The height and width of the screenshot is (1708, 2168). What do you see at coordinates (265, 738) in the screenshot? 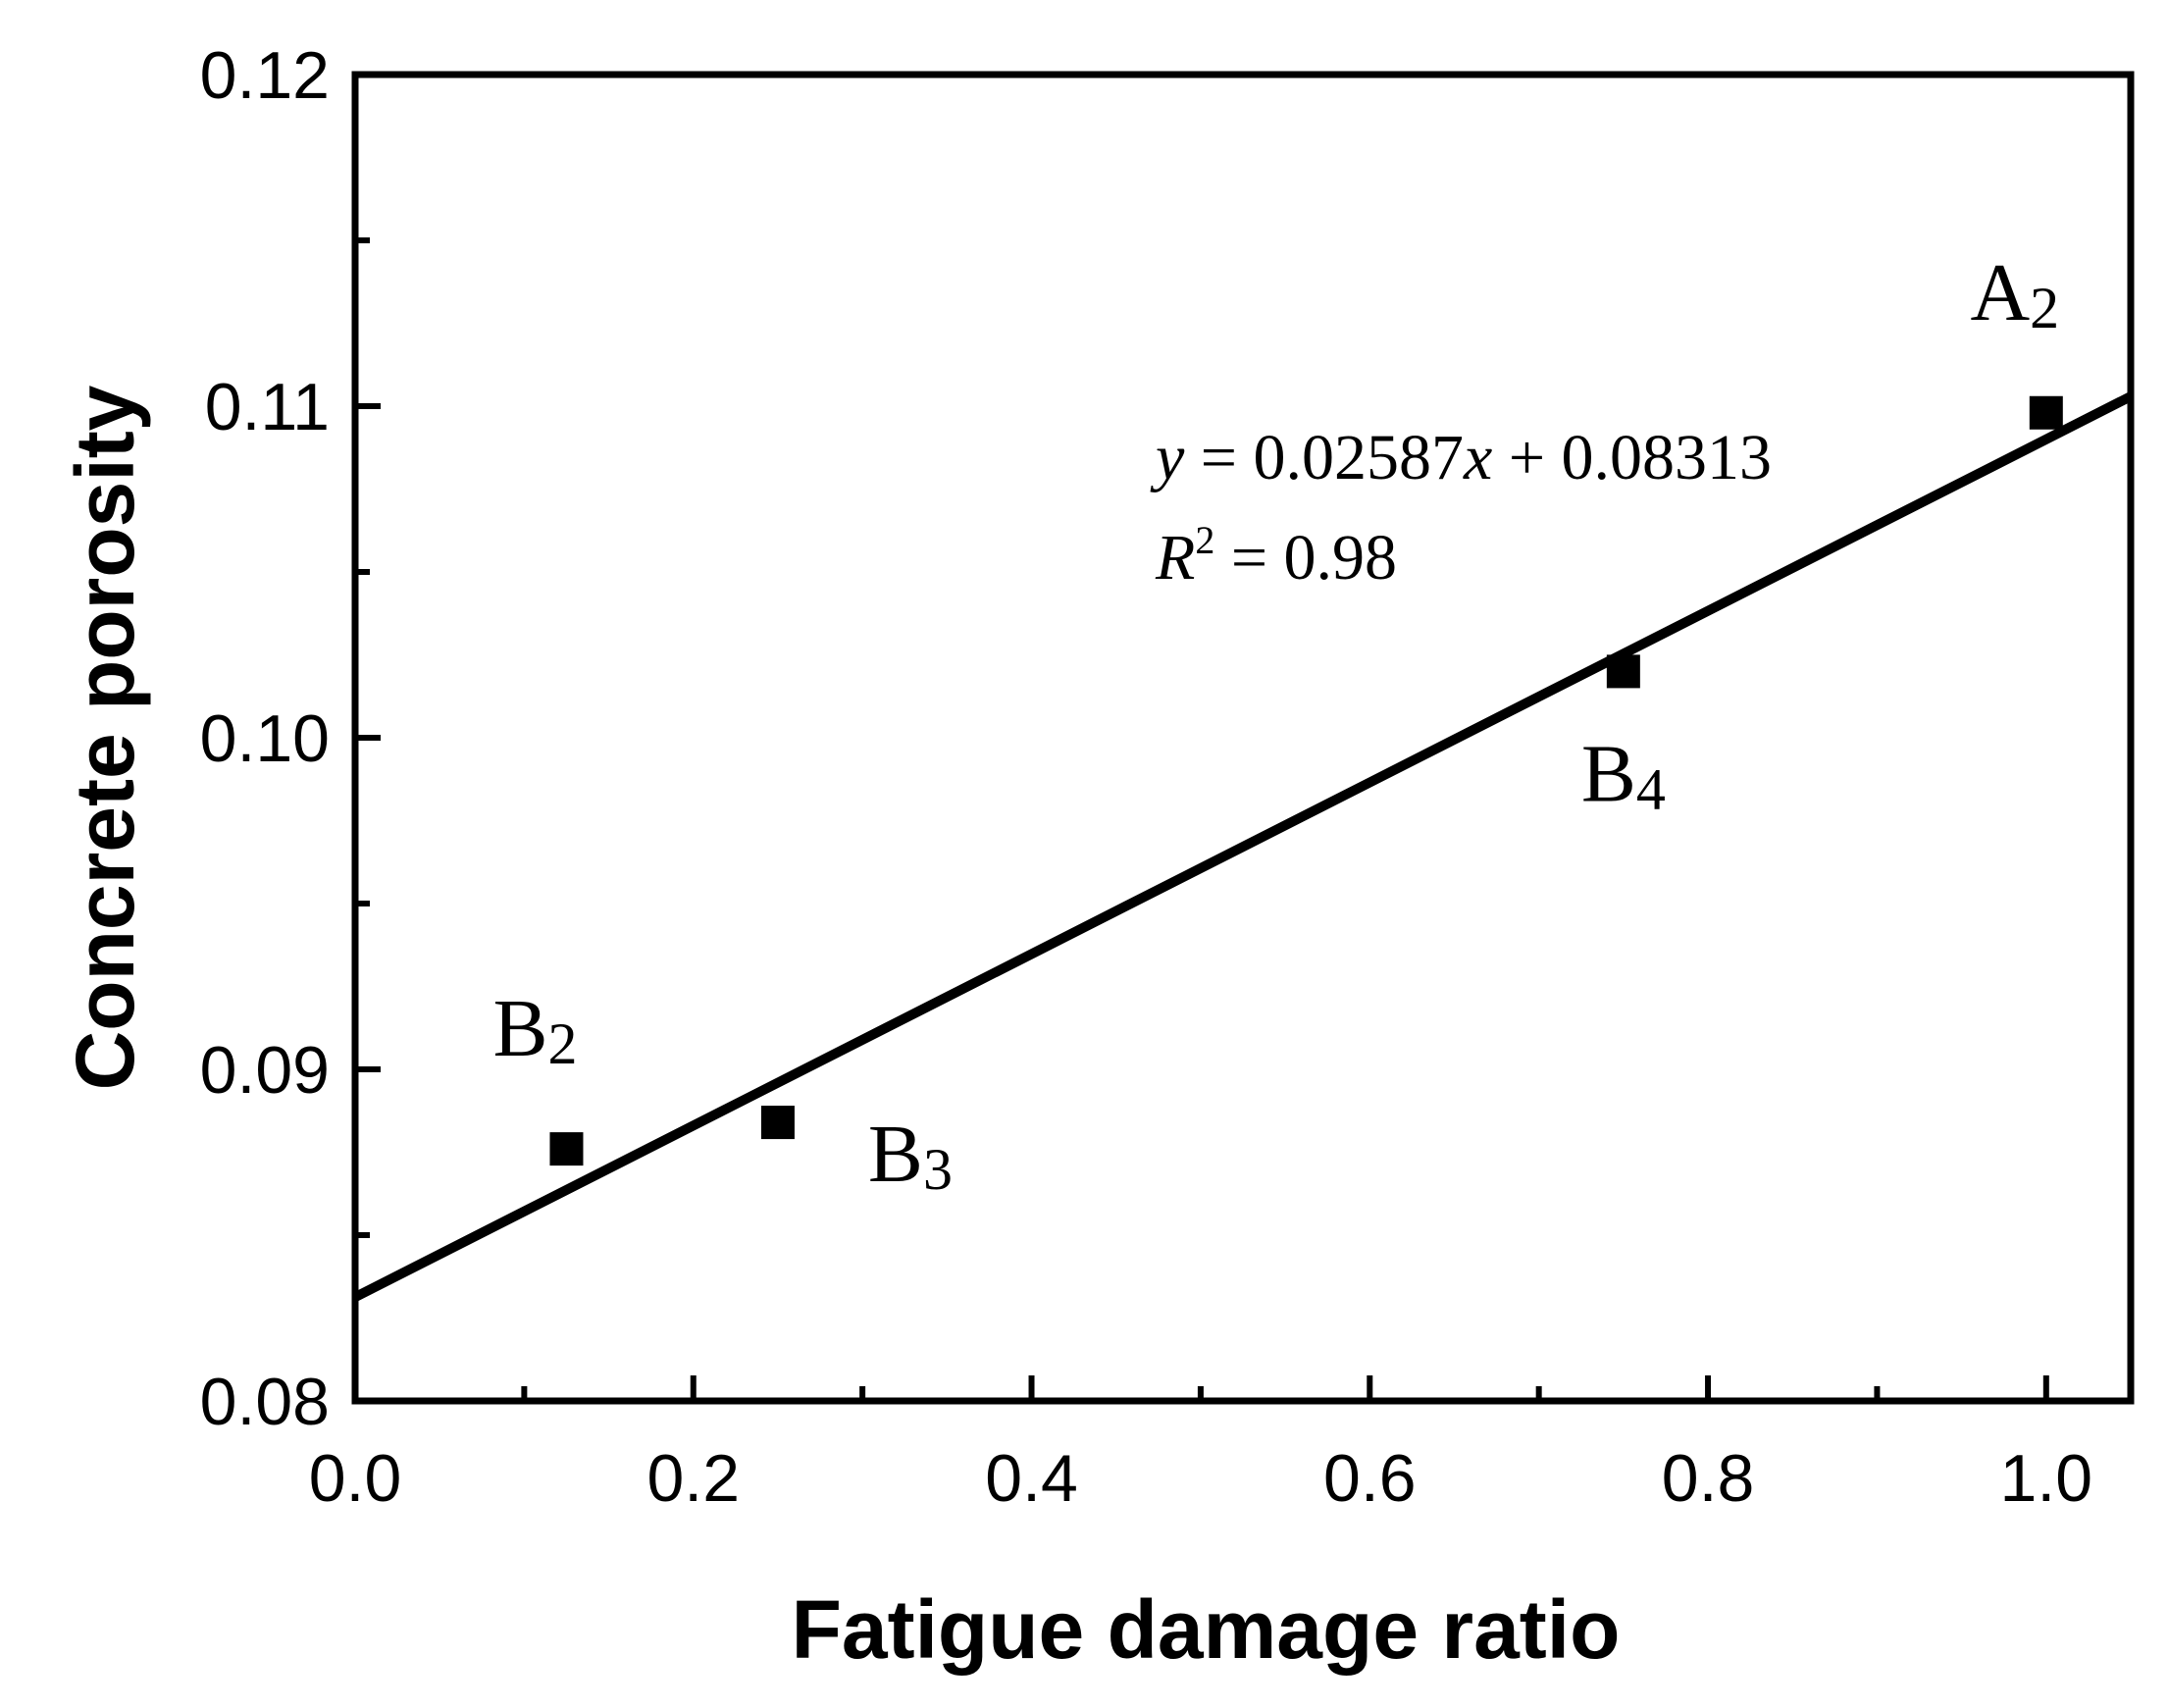
I see `y-tick-label: 0.10` at bounding box center [265, 738].